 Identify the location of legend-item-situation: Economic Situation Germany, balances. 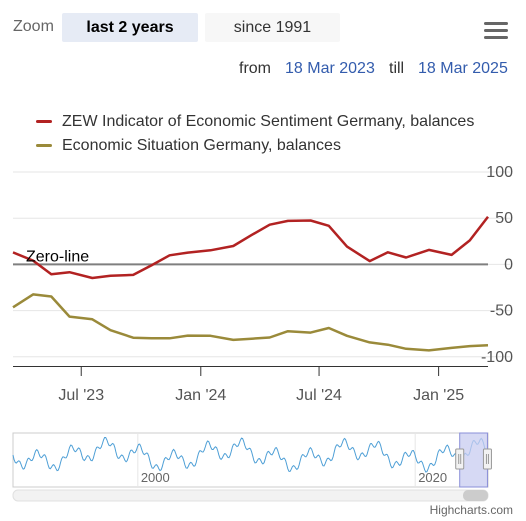
(188, 146).